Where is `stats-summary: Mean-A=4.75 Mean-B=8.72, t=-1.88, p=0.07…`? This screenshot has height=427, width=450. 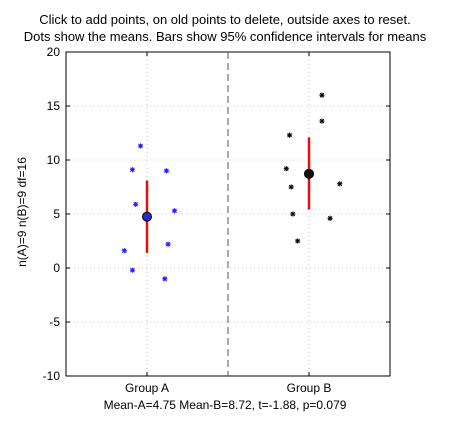 stats-summary: Mean-A=4.75 Mean-B=8.72, t=-1.88, p=0.07… is located at coordinates (225, 405).